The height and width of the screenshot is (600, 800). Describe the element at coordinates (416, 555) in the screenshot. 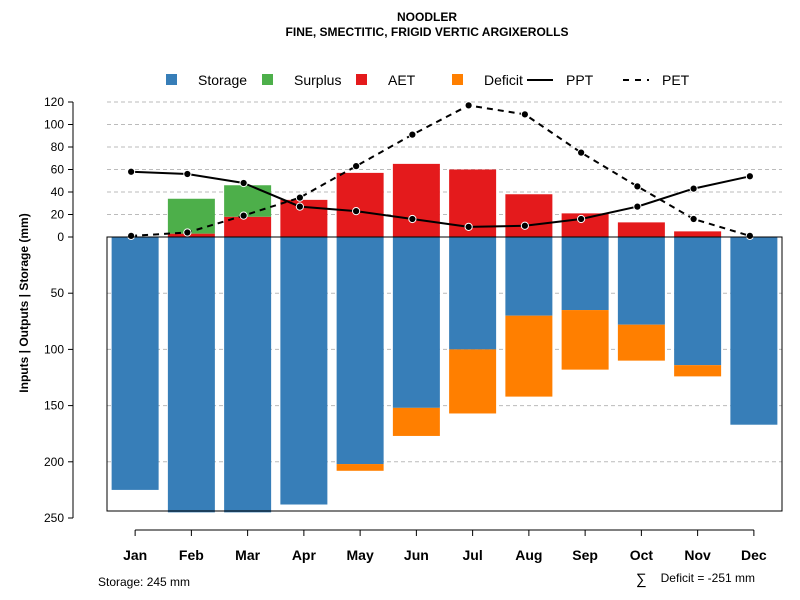

I see `x-tick-label: Jun` at that location.